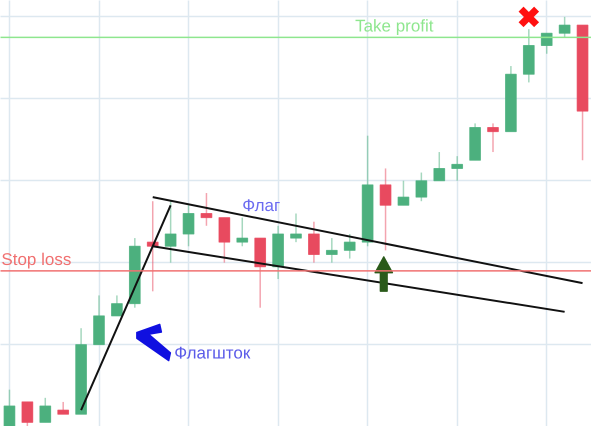 This screenshot has width=591, height=426. What do you see at coordinates (212, 352) in the screenshot?
I see `annotation: Флагшток` at bounding box center [212, 352].